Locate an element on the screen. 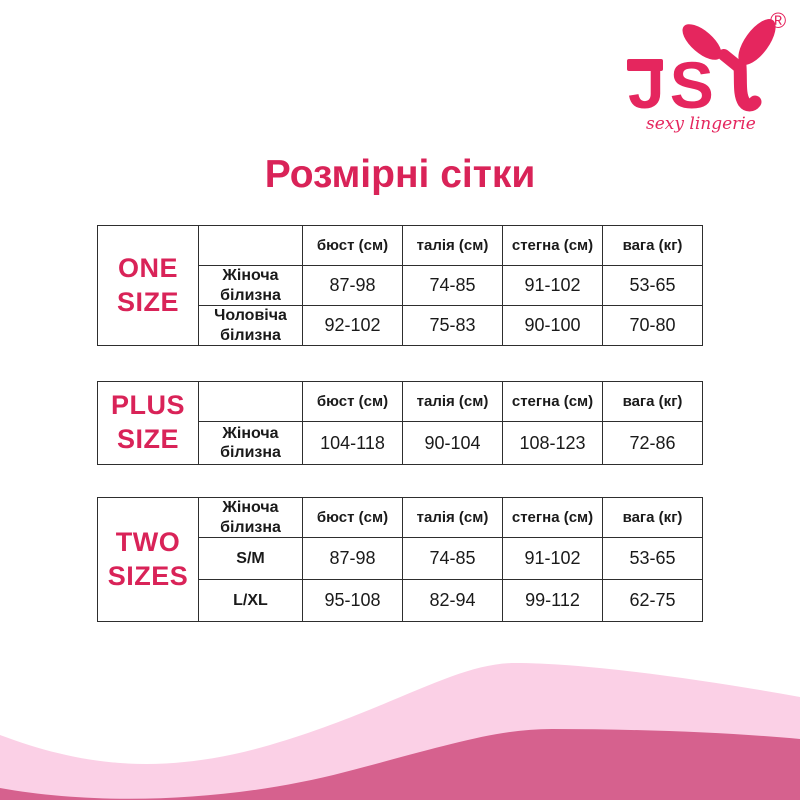 This screenshot has width=800, height=800. value-cell: 72-86 is located at coordinates (652, 443).